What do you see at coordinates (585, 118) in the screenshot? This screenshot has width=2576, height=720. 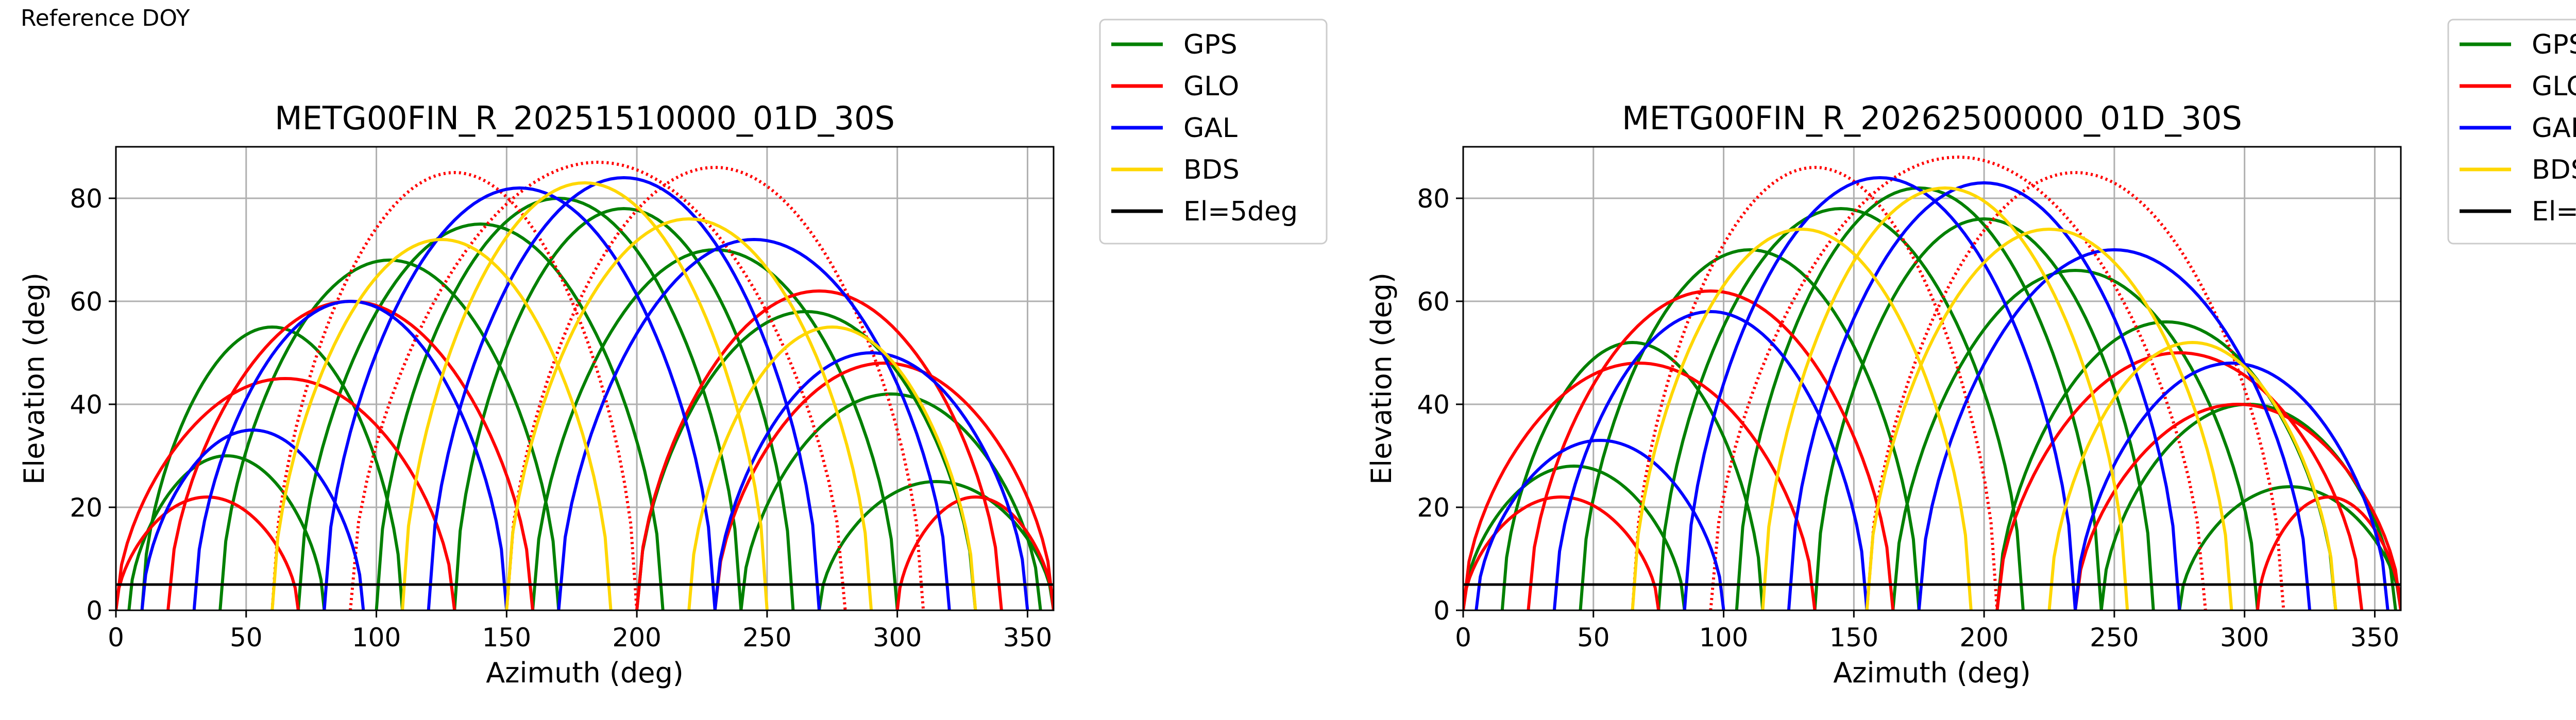 I see `chart-title: METG00FIN_R_20251510000_01D_30S` at bounding box center [585, 118].